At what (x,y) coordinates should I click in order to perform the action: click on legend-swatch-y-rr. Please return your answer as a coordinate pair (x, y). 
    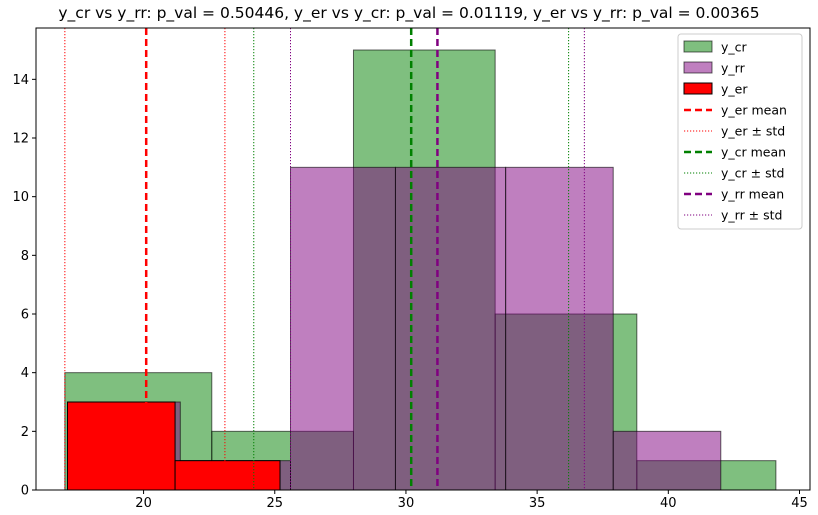
    Looking at the image, I should click on (698, 67).